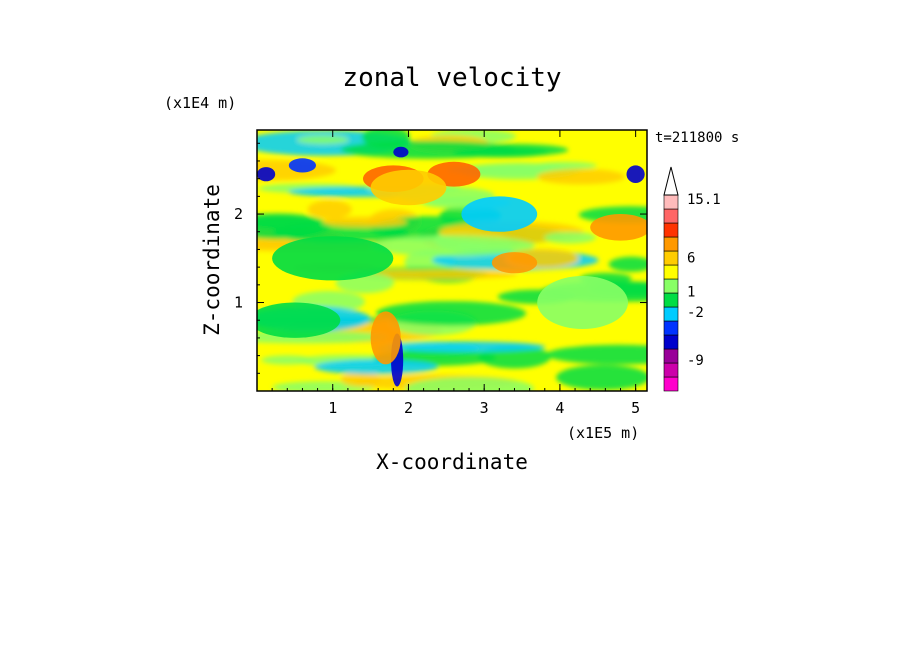 The height and width of the screenshot is (654, 904). What do you see at coordinates (484, 408) in the screenshot?
I see `x-tick-label: 3` at bounding box center [484, 408].